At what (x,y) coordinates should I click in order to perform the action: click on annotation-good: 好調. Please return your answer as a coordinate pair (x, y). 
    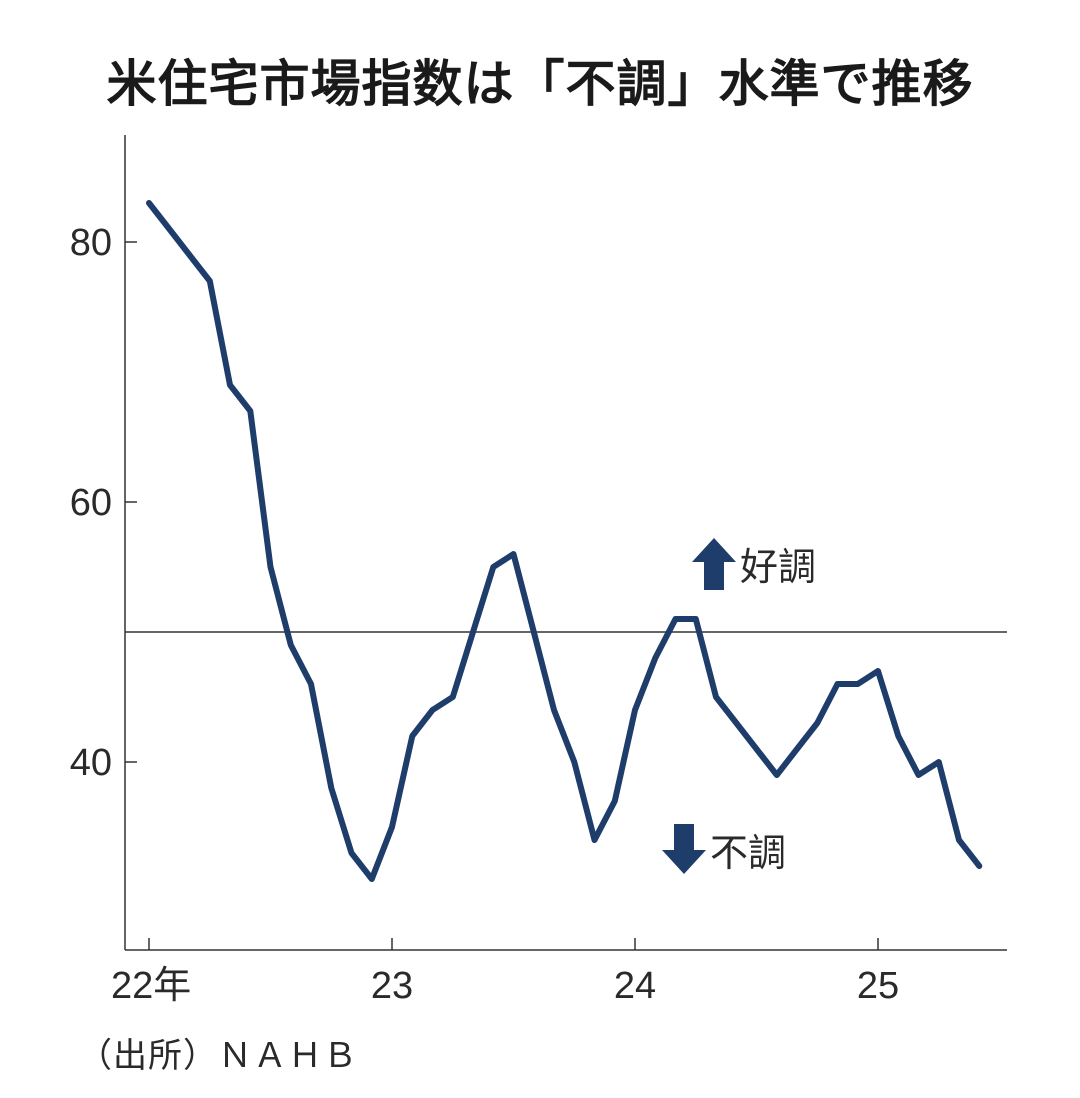
    Looking at the image, I should click on (778, 567).